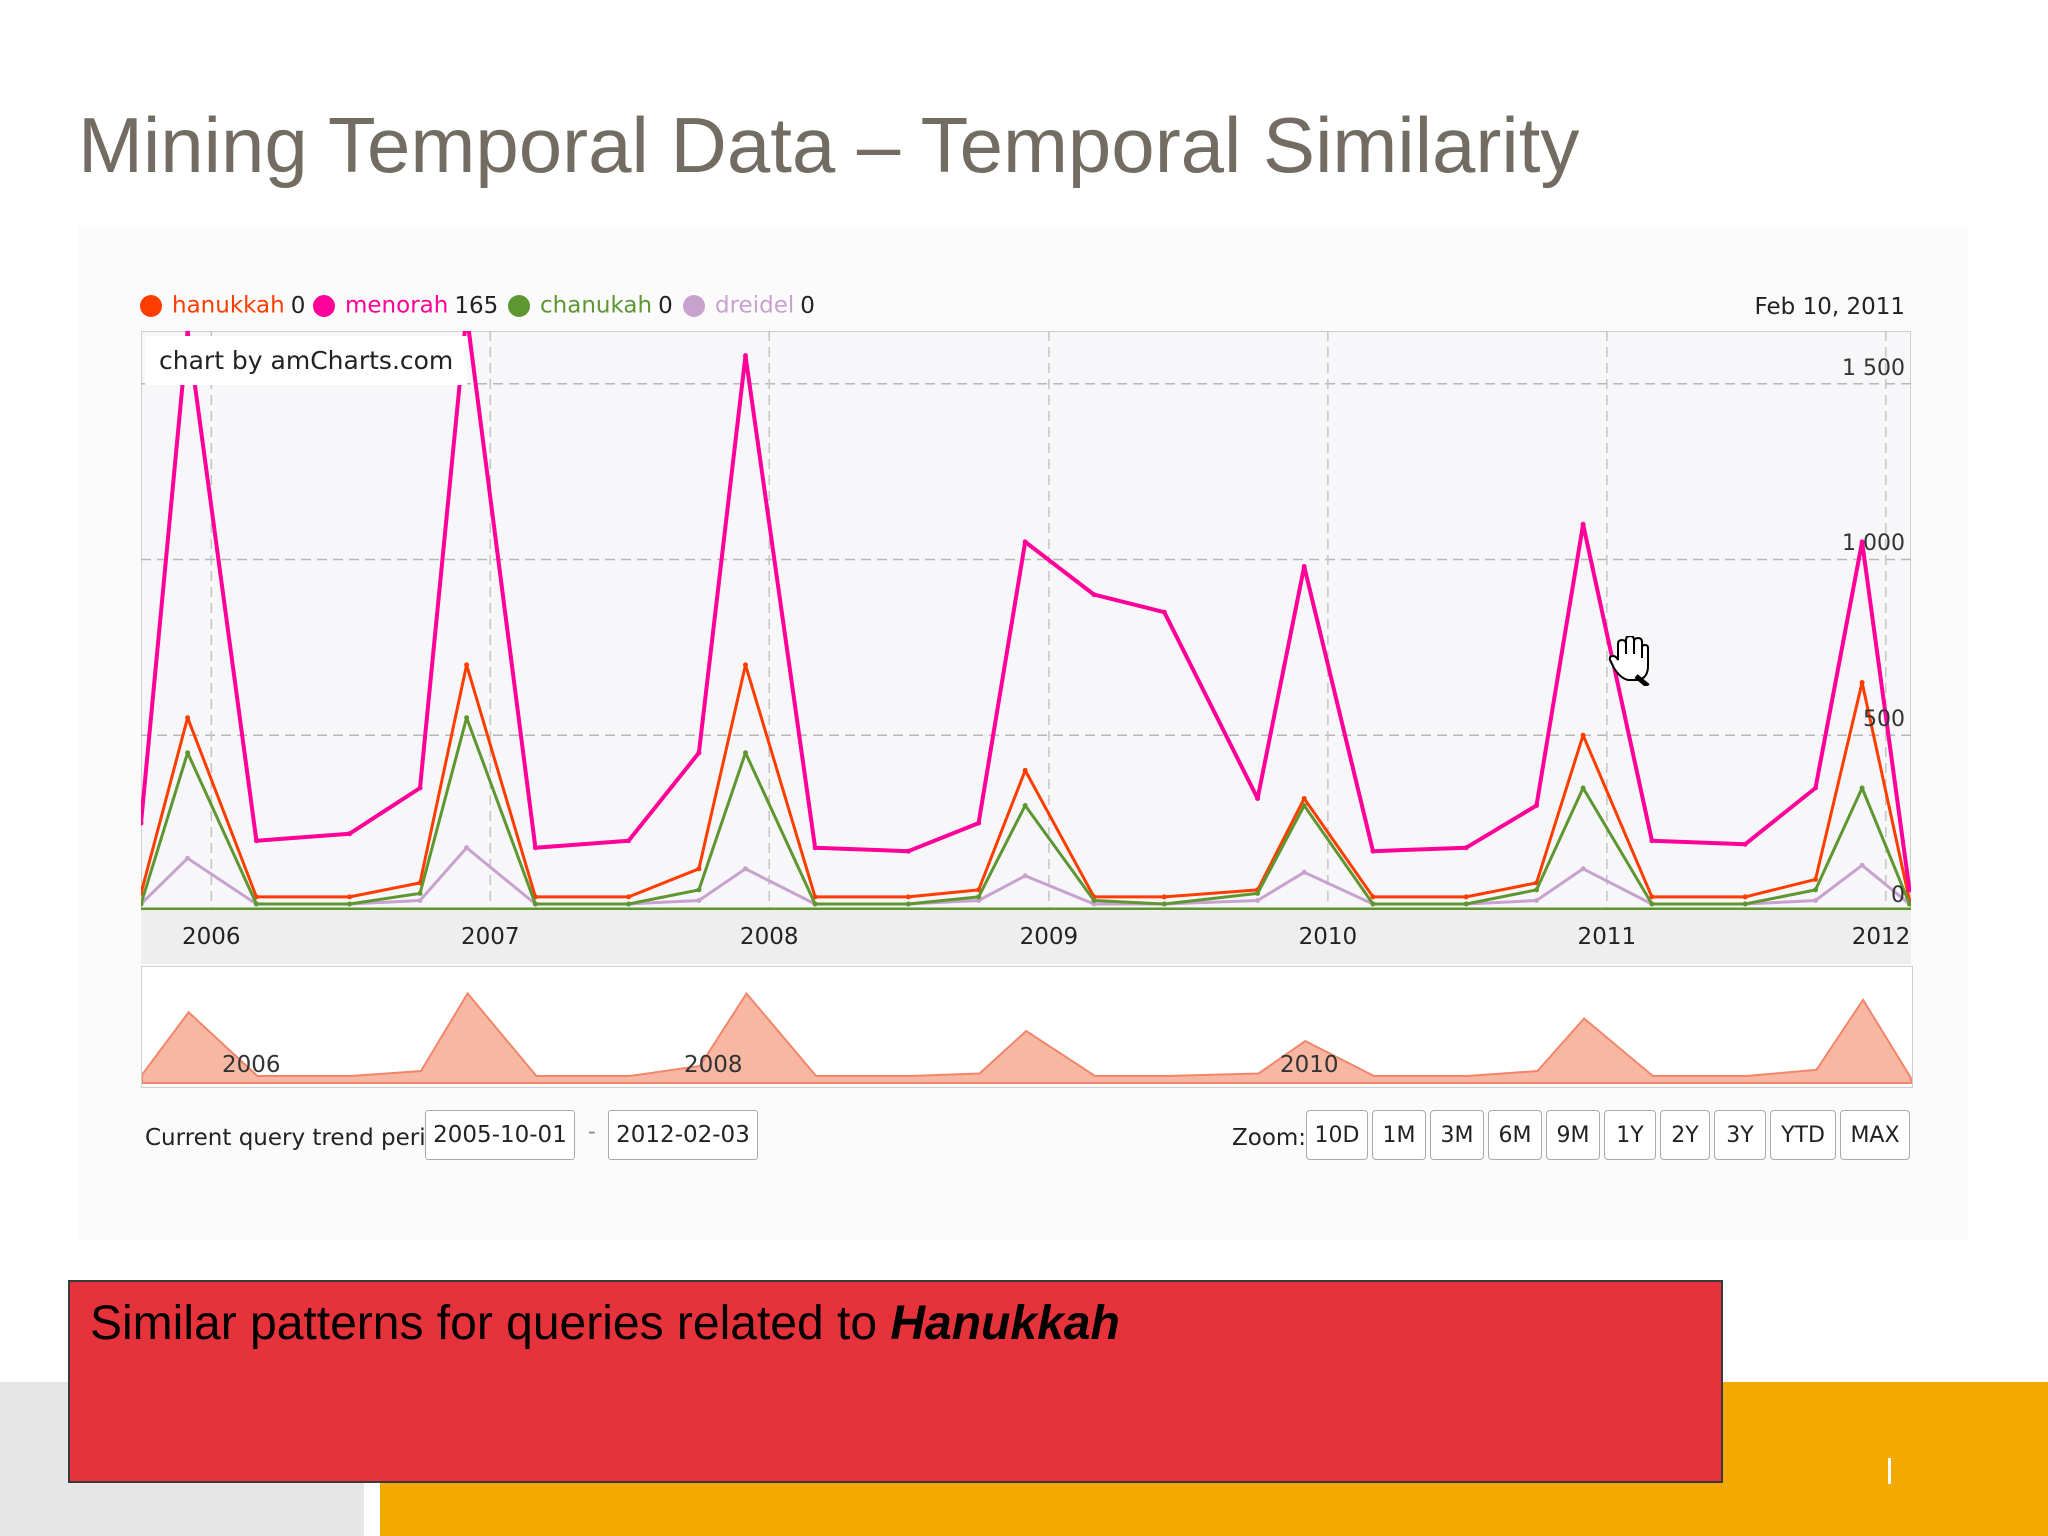  I want to click on legend-label-menorah: menorah, so click(397, 305).